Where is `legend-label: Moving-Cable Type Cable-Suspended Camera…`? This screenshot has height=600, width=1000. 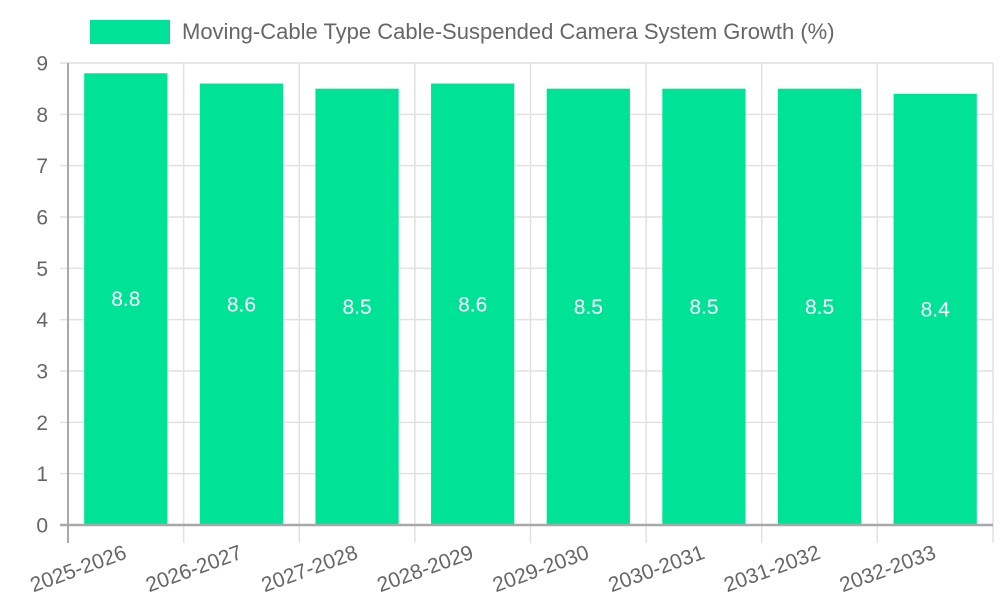 legend-label: Moving-Cable Type Cable-Suspended Camera… is located at coordinates (508, 31).